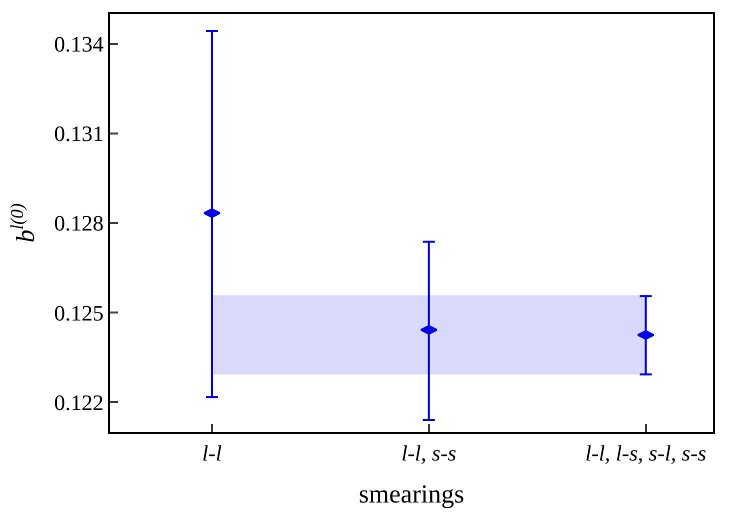 The image size is (741, 532). I want to click on x-tick-label: l-l, s-s, so click(428, 453).